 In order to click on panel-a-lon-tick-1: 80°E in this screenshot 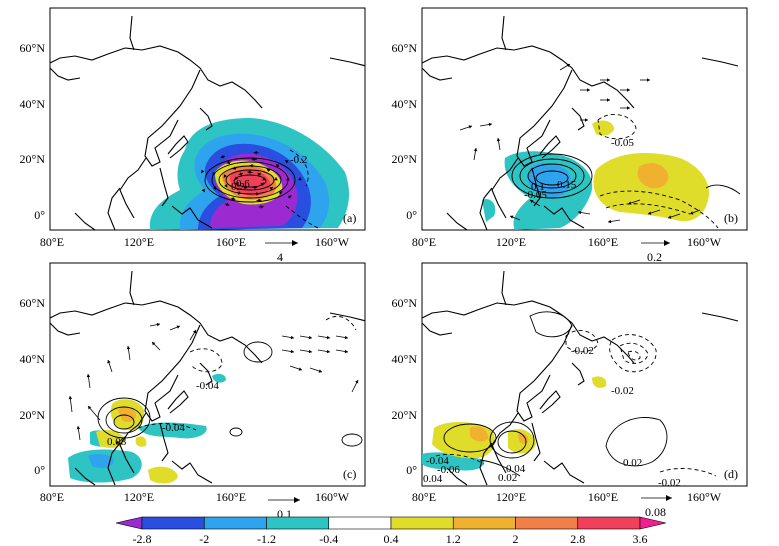, I will do `click(52, 242)`.